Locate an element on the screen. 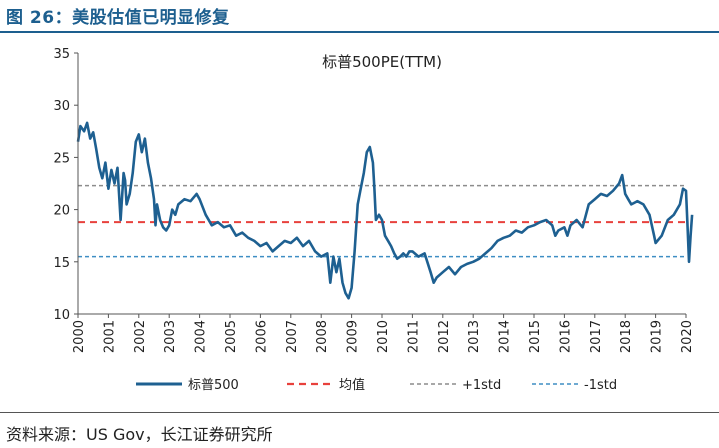  x-tick-label: 2018 is located at coordinates (626, 336).